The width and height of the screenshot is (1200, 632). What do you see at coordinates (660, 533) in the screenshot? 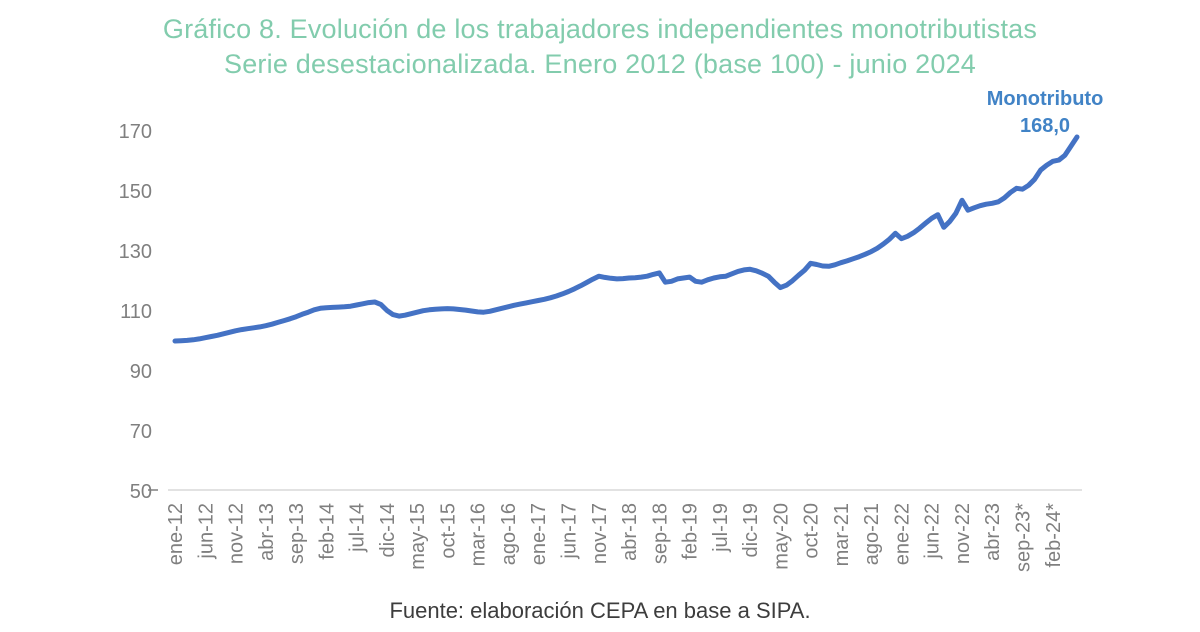
I see `x-axis-tick-label: sep-18` at bounding box center [660, 533].